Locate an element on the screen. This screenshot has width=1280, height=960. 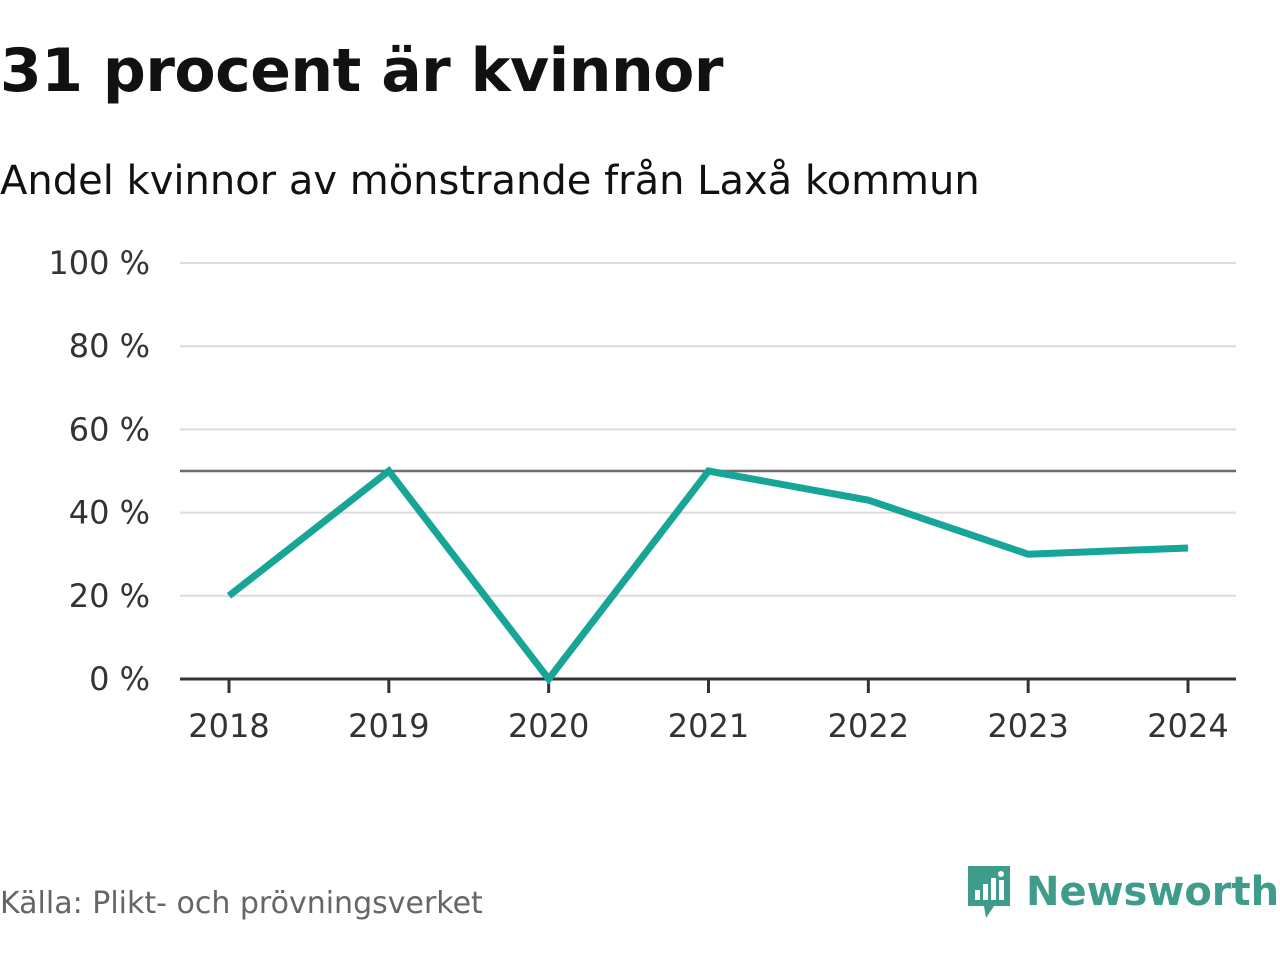
x-tick-label: 2022 is located at coordinates (868, 726).